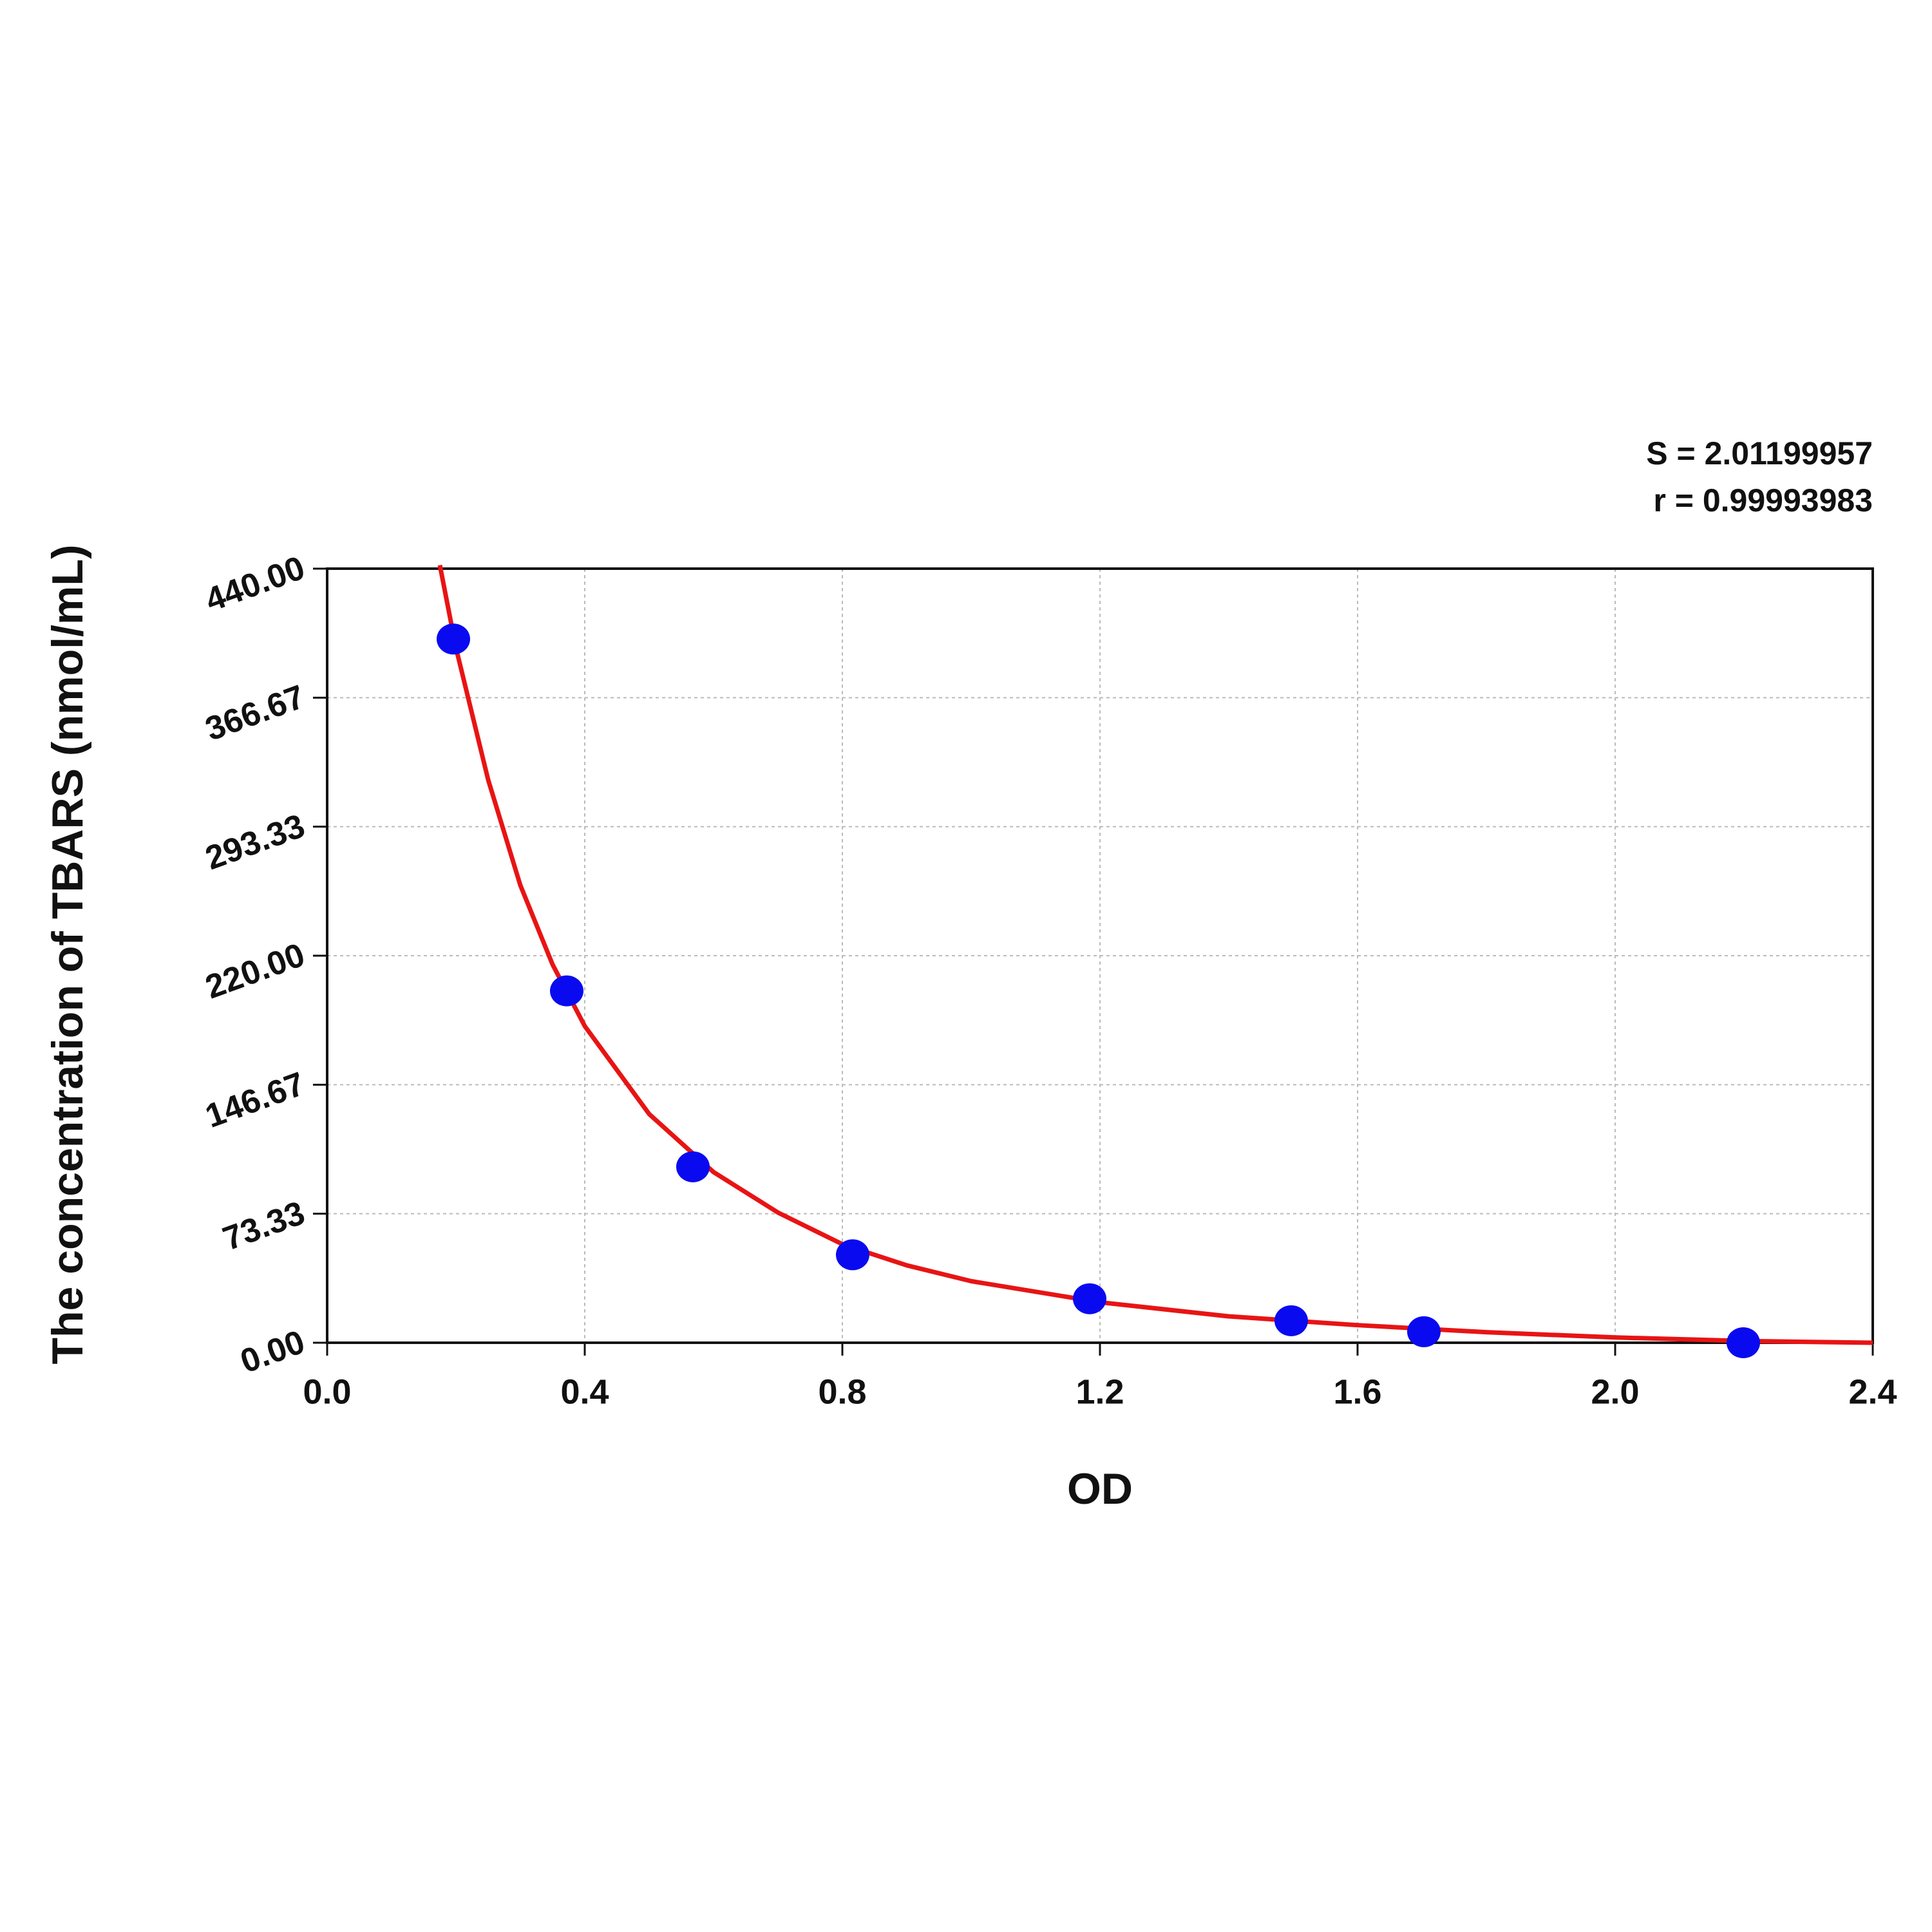  What do you see at coordinates (1100, 1488) in the screenshot?
I see `x-axis-title: OD` at bounding box center [1100, 1488].